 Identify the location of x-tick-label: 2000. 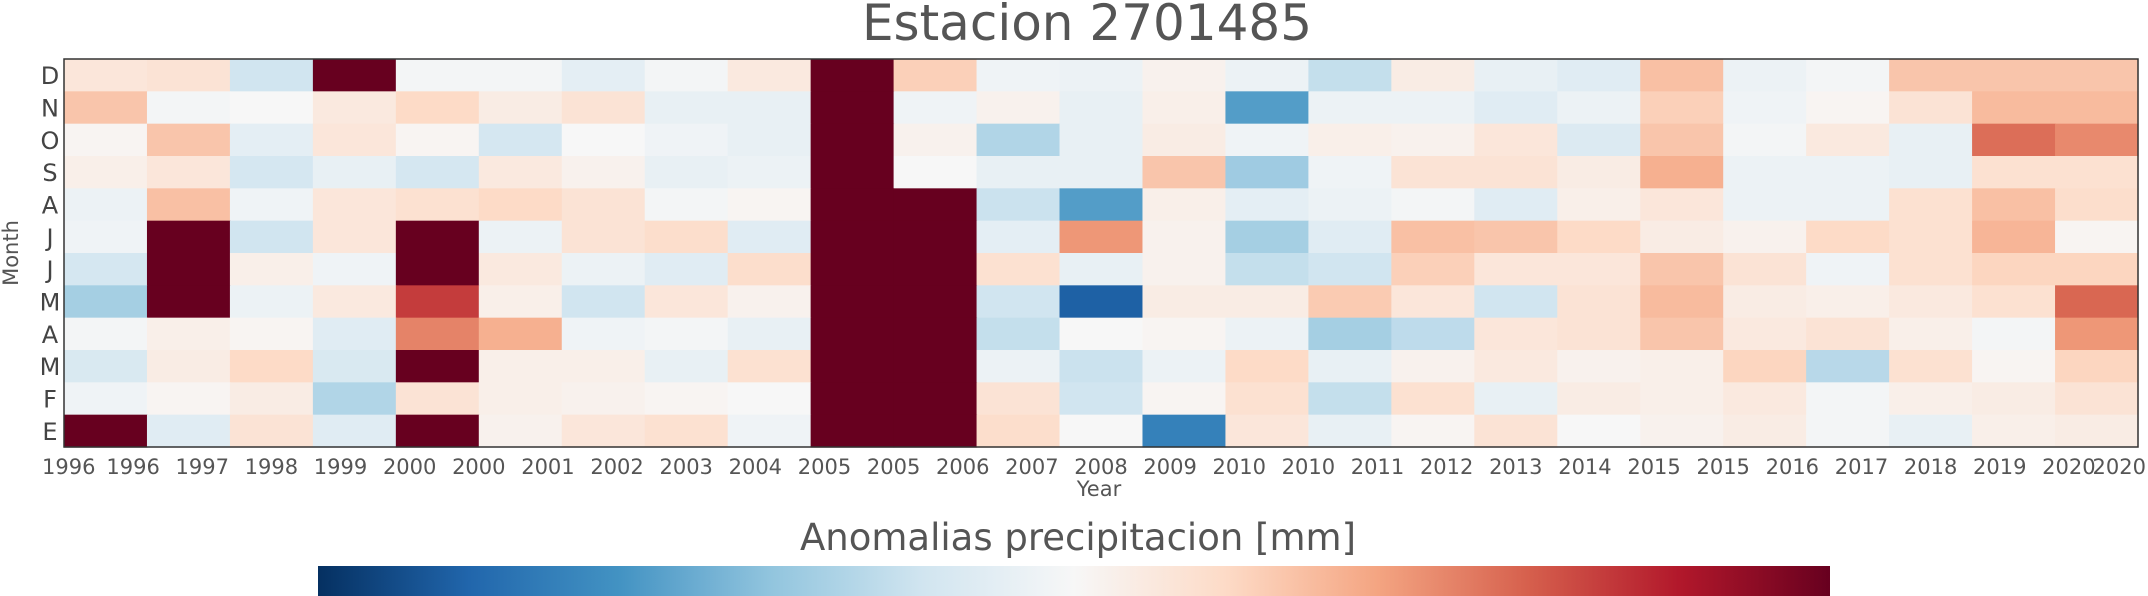
(478, 467).